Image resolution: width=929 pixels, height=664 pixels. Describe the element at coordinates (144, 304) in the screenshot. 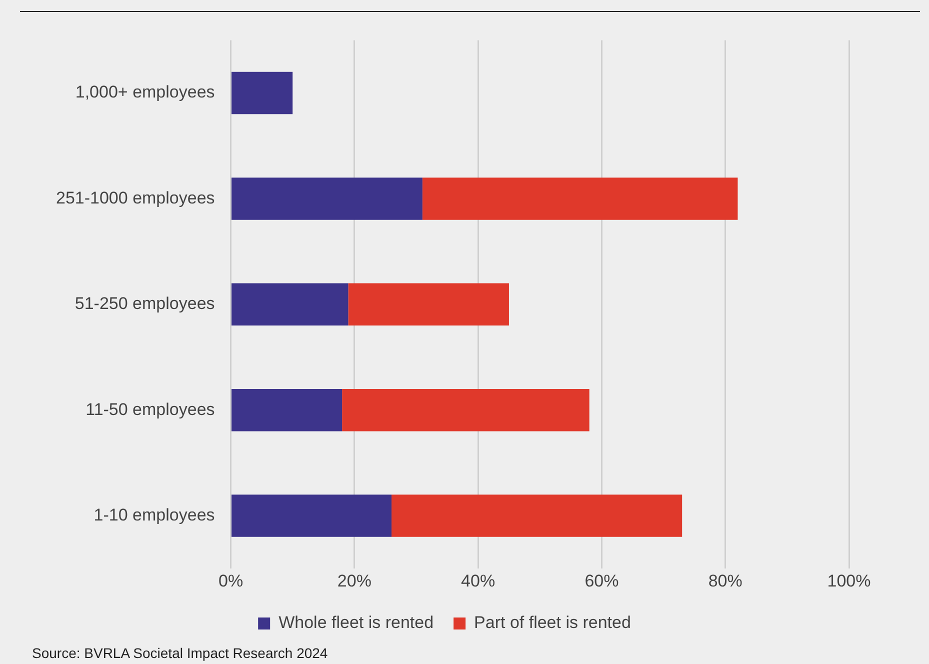

I see `y-tick-label: 51-250 employees` at that location.